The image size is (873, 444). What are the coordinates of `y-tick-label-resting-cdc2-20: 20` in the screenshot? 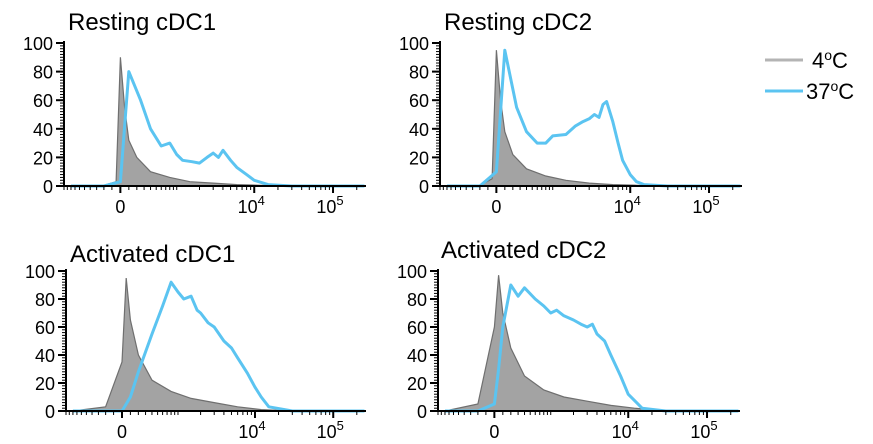 It's located at (419, 158).